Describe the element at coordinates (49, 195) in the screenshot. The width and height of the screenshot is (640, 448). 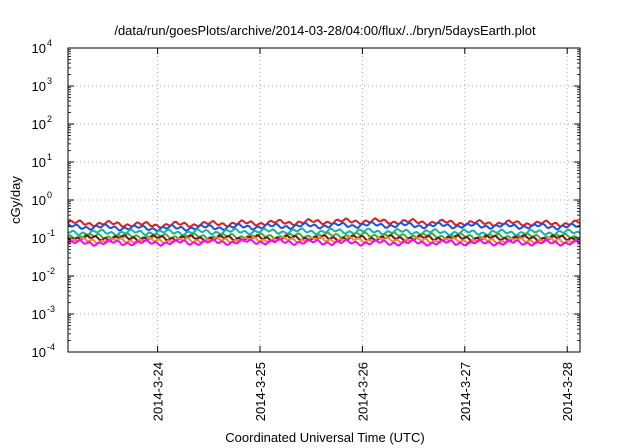
I see `y-tick-exponent: 0` at that location.